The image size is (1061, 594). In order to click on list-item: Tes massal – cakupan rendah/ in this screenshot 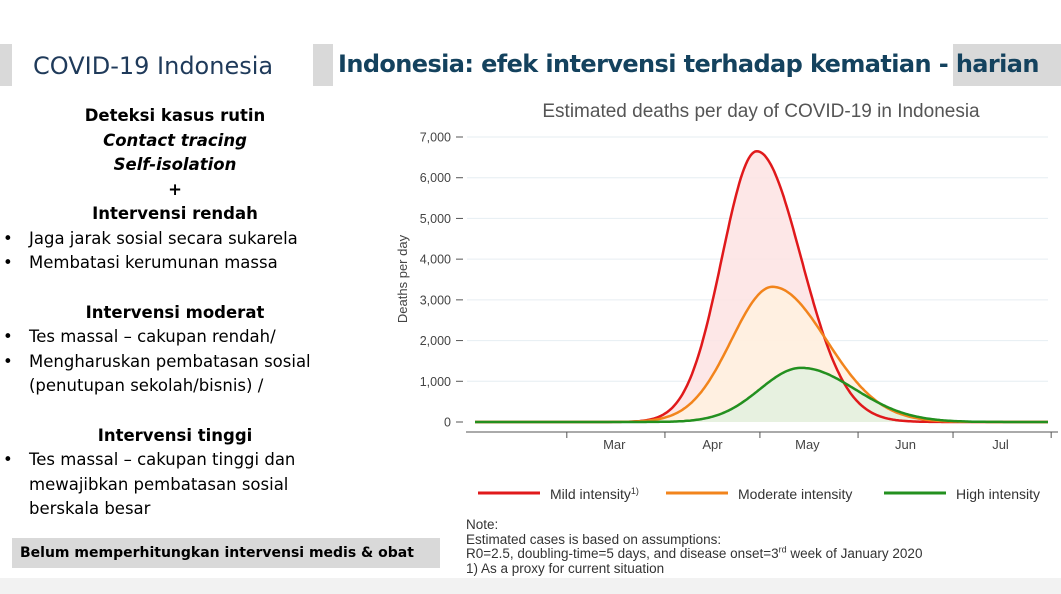, I will do `click(175, 337)`.